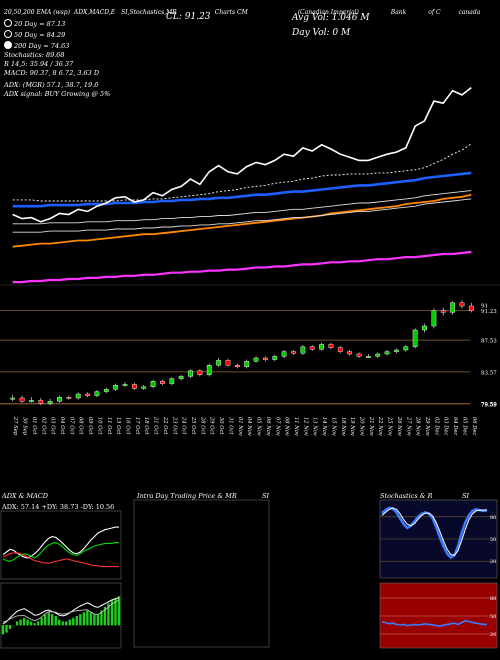 The image size is (500, 660). Describe the element at coordinates (212, 425) in the screenshot. I see `date-tick-label: 29 Oct` at that location.